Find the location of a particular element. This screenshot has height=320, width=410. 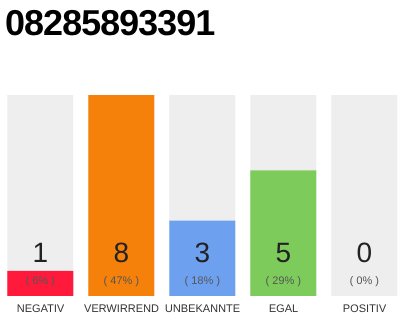

bar is located at coordinates (40, 283).